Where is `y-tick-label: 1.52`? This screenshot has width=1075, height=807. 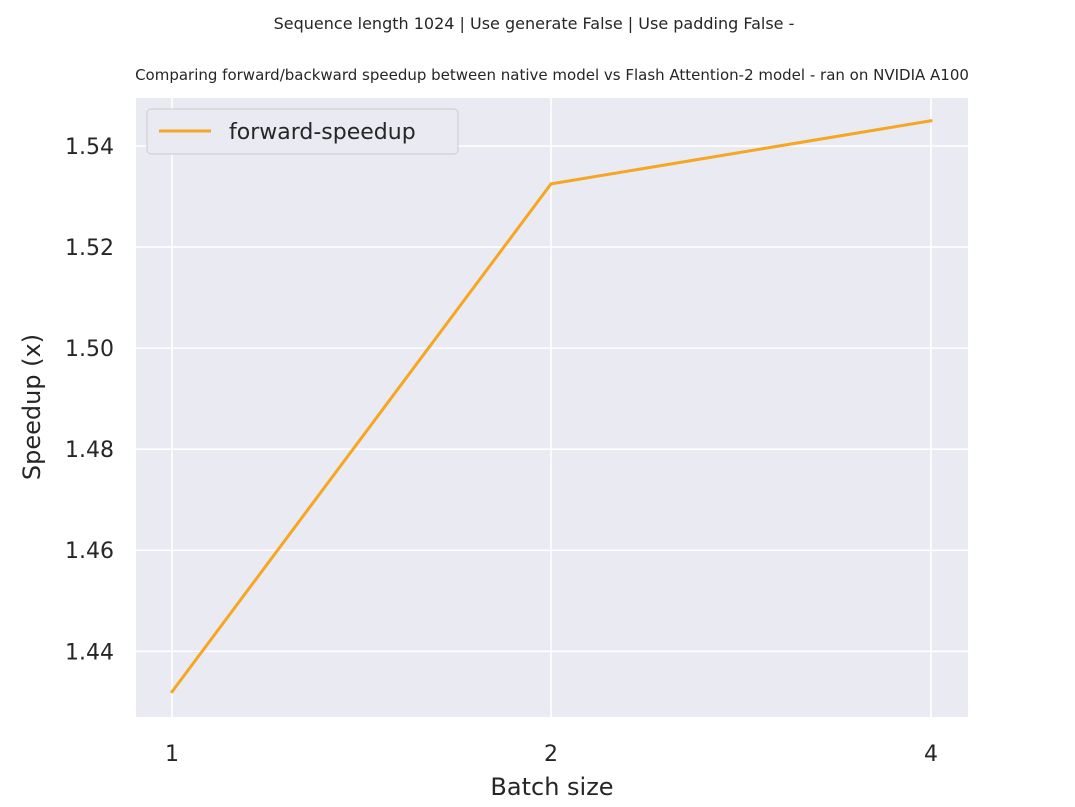
y-tick-label: 1.52 is located at coordinates (89, 248).